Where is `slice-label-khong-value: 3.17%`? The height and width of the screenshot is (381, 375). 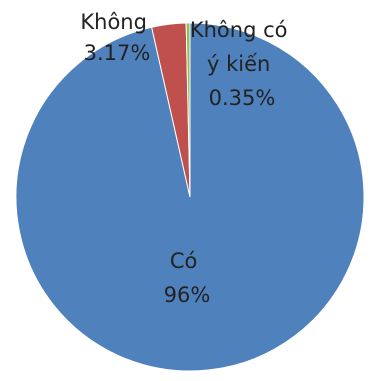
slice-label-khong-value: 3.17% is located at coordinates (117, 53).